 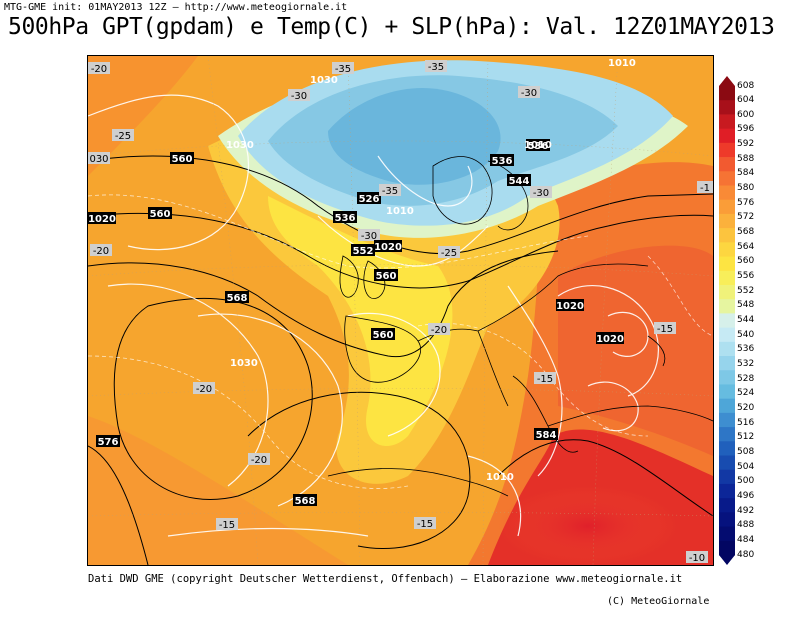 What do you see at coordinates (746, 202) in the screenshot?
I see `scale-tick-label: 576` at bounding box center [746, 202].